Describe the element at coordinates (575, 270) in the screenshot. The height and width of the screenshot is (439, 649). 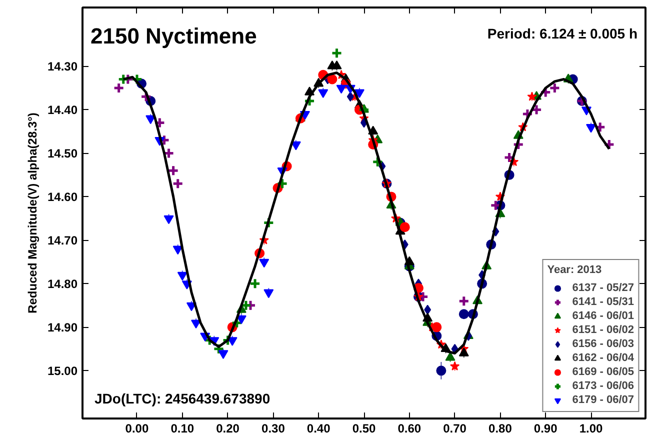
I see `legend-title: Year: 2013` at that location.